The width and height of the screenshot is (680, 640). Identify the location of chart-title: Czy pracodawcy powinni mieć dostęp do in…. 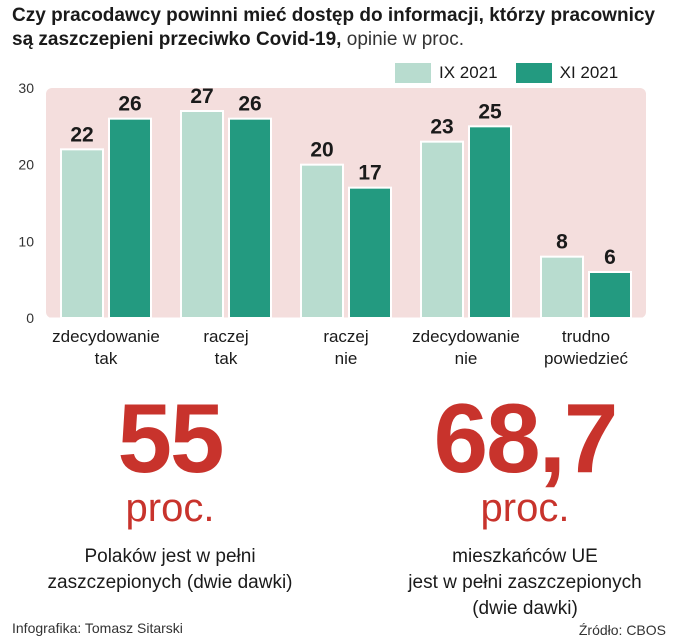
(342, 28).